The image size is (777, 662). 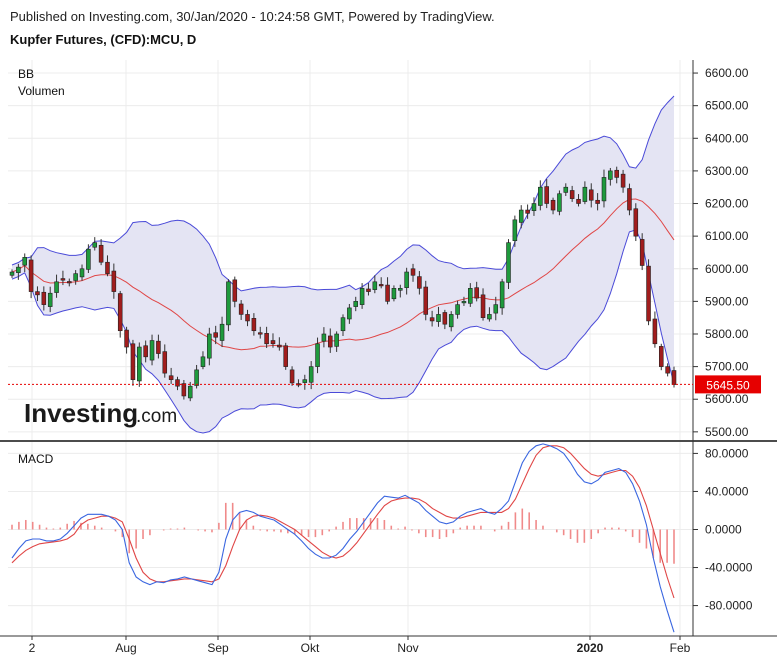 I want to click on watermark-com: .com, so click(x=156, y=416).